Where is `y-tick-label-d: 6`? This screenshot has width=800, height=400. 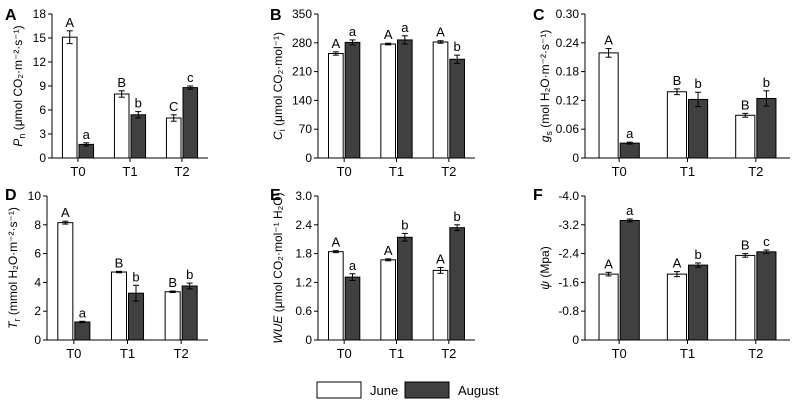 y-tick-label-d: 6 is located at coordinates (37, 254).